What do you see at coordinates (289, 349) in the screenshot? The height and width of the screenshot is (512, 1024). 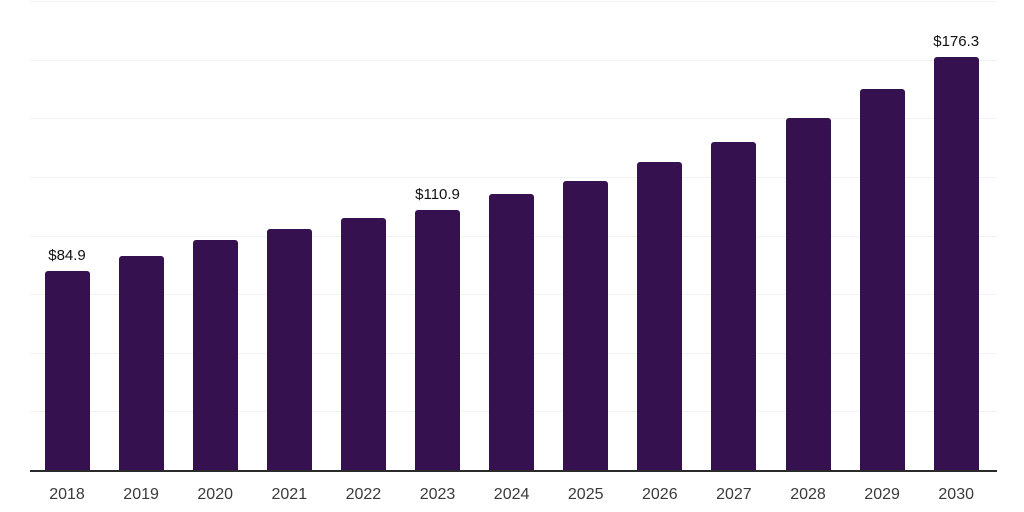 I see `bar-2021` at bounding box center [289, 349].